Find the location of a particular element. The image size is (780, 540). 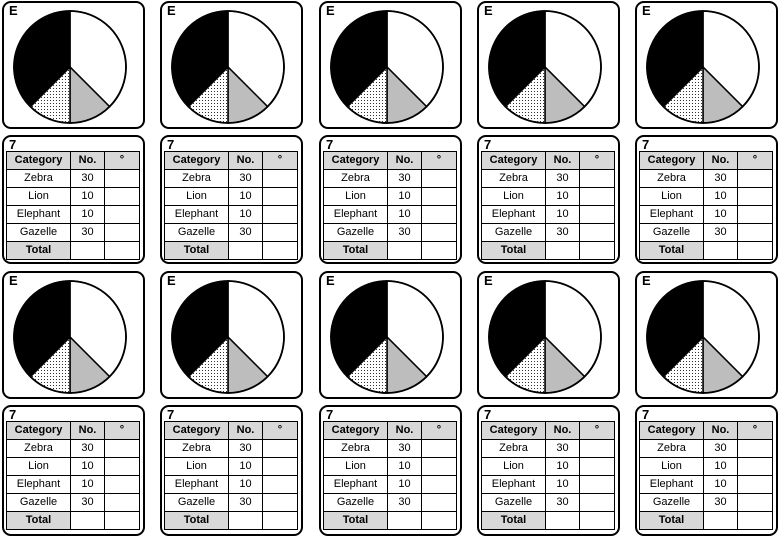

table-row: Lion 10 is located at coordinates (548, 466).